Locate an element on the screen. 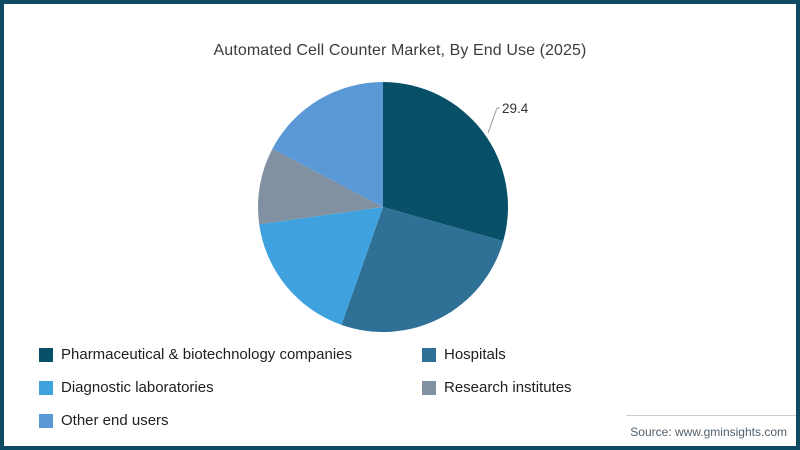 This screenshot has height=450, width=800. legend-swatch-research-institutes-icon is located at coordinates (429, 387).